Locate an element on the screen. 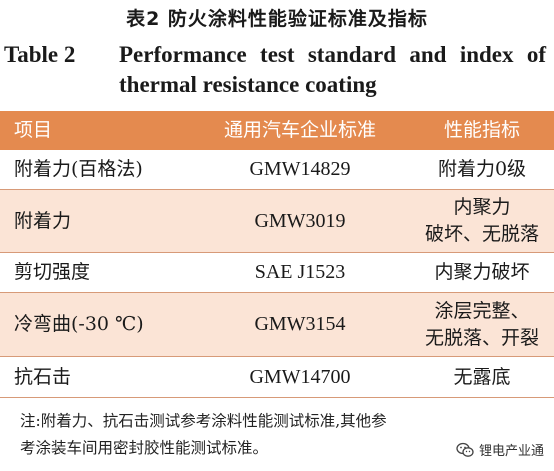  note-line2: 考涂装车间用密封胶性能测试标准。 is located at coordinates (144, 448).